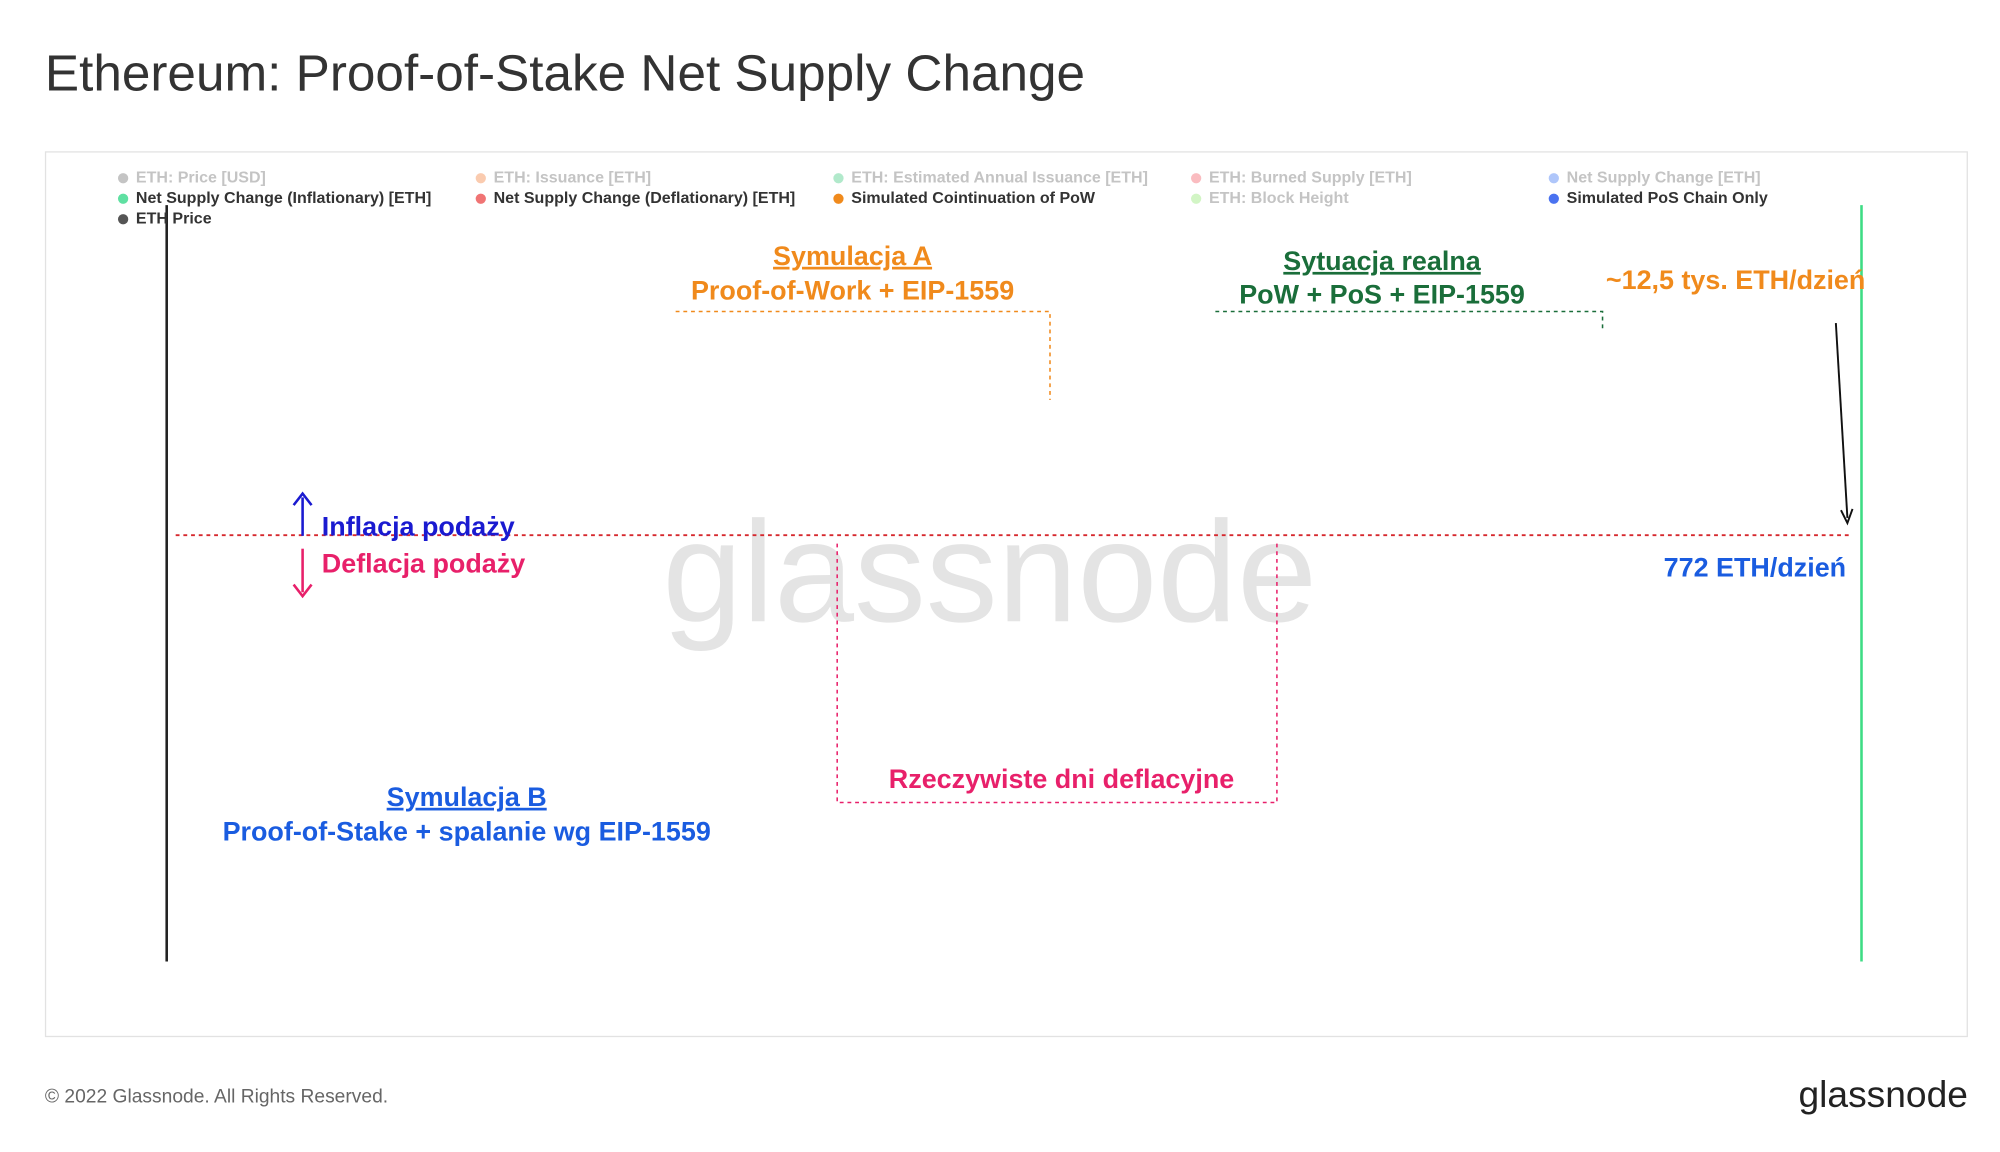 This screenshot has width=2000, height=1152. Describe the element at coordinates (645, 198) in the screenshot. I see `legend-label: Net Supply Change (Deflationary) [ETH]` at that location.